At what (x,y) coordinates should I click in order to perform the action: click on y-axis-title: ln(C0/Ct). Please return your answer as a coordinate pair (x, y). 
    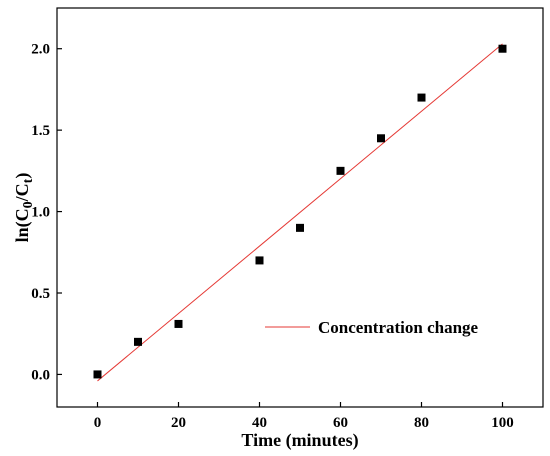
    Looking at the image, I should click on (24, 208).